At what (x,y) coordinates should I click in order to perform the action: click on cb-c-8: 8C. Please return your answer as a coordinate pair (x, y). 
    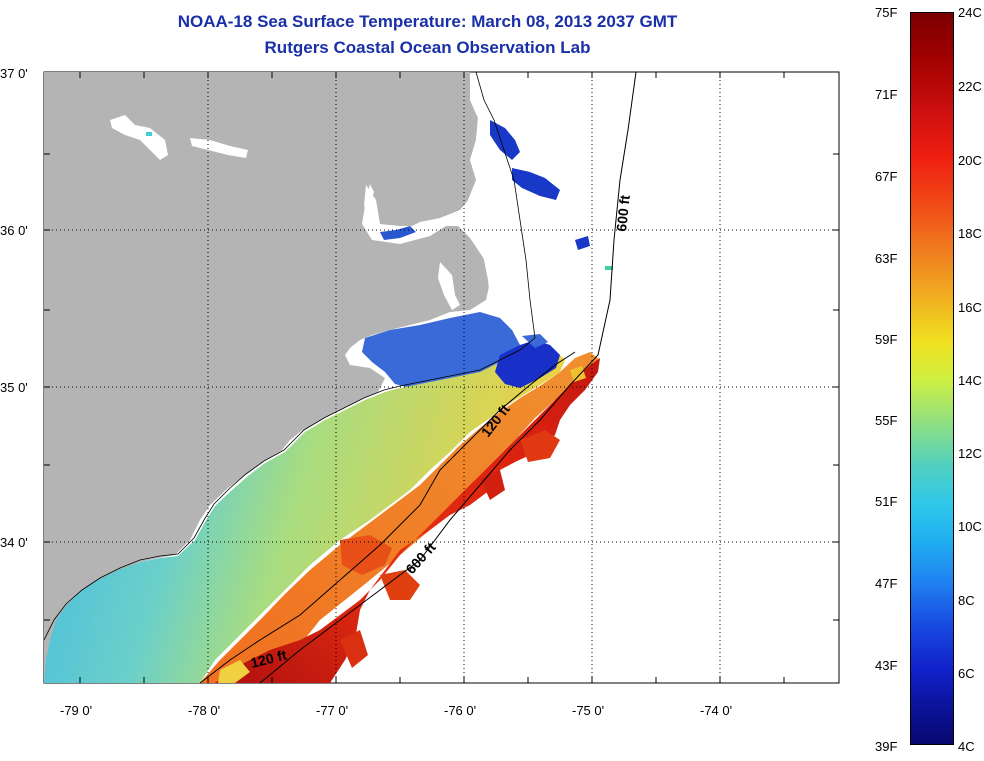
    Looking at the image, I should click on (966, 600).